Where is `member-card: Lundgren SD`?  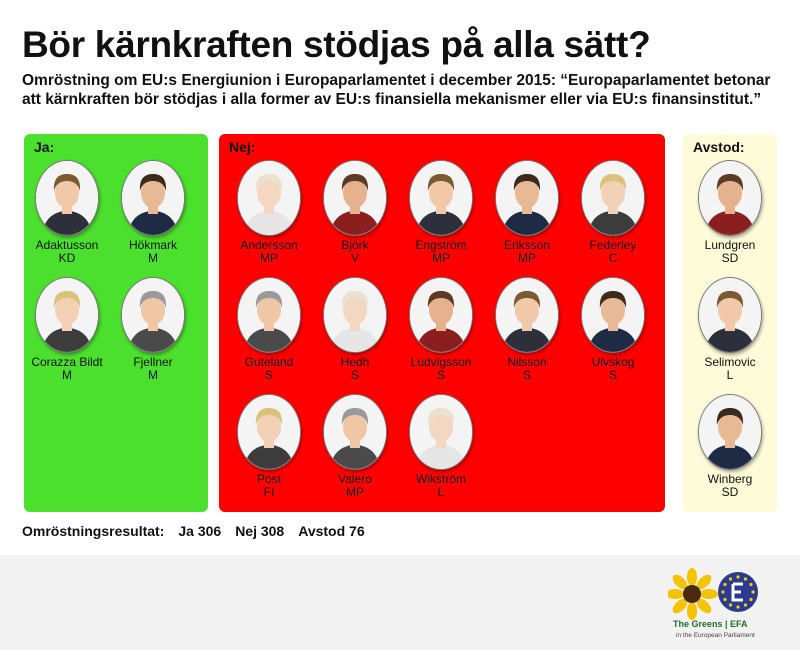
member-card: Lundgren SD is located at coordinates (730, 212).